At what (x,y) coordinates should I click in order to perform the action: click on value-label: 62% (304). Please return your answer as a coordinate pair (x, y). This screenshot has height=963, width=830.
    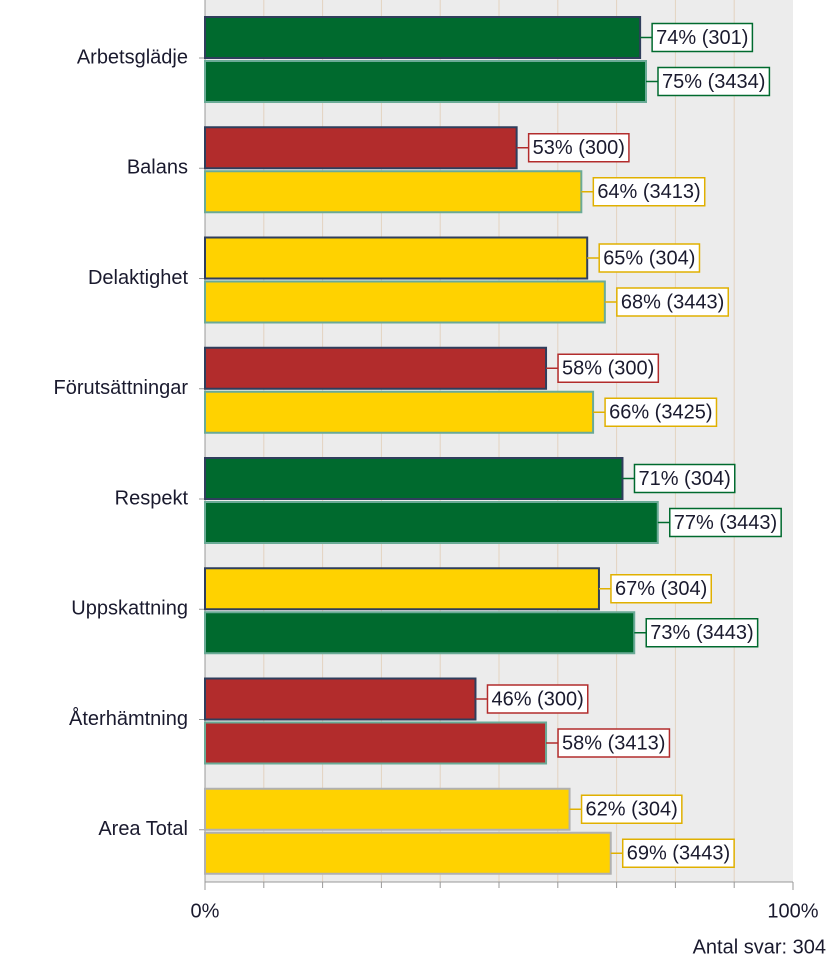
    Looking at the image, I should click on (632, 810).